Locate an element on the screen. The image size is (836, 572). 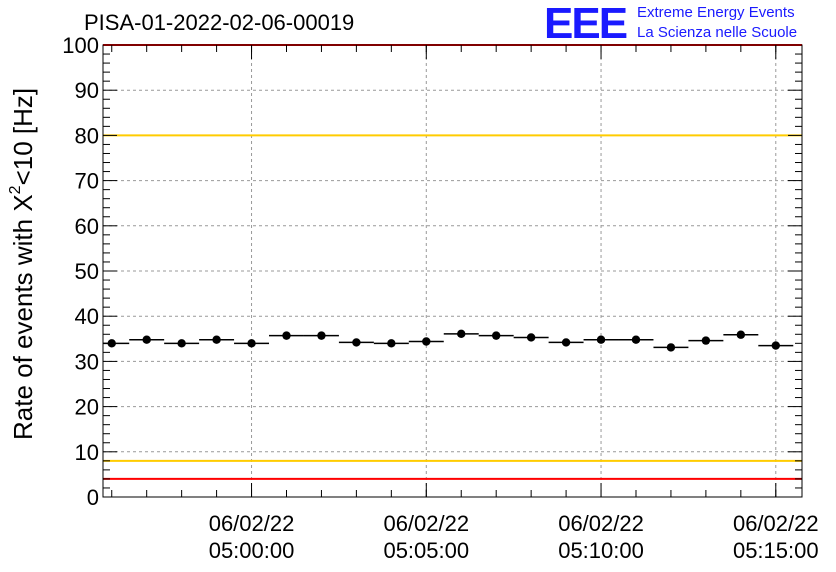
x-tick-label-time: 05:10:00 is located at coordinates (601, 550).